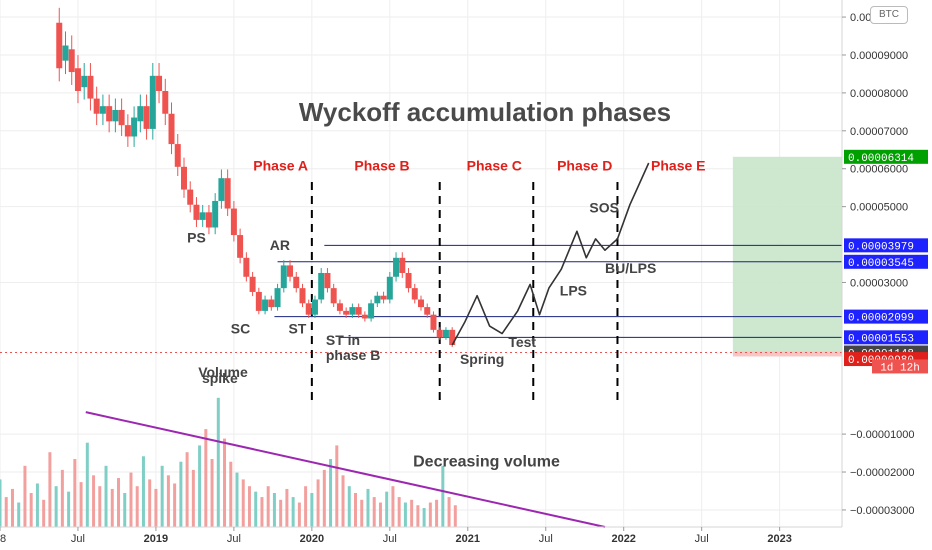 The image size is (932, 550). I want to click on target-zone, so click(787, 256).